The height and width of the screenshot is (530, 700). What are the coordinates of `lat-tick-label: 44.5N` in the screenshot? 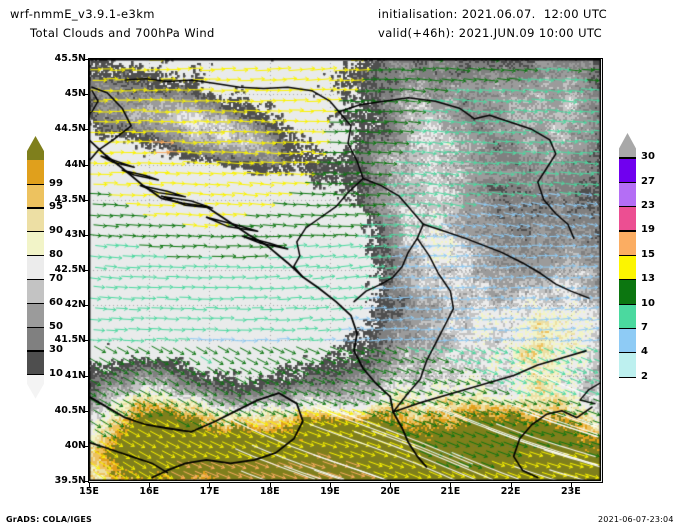 It's located at (70, 129).